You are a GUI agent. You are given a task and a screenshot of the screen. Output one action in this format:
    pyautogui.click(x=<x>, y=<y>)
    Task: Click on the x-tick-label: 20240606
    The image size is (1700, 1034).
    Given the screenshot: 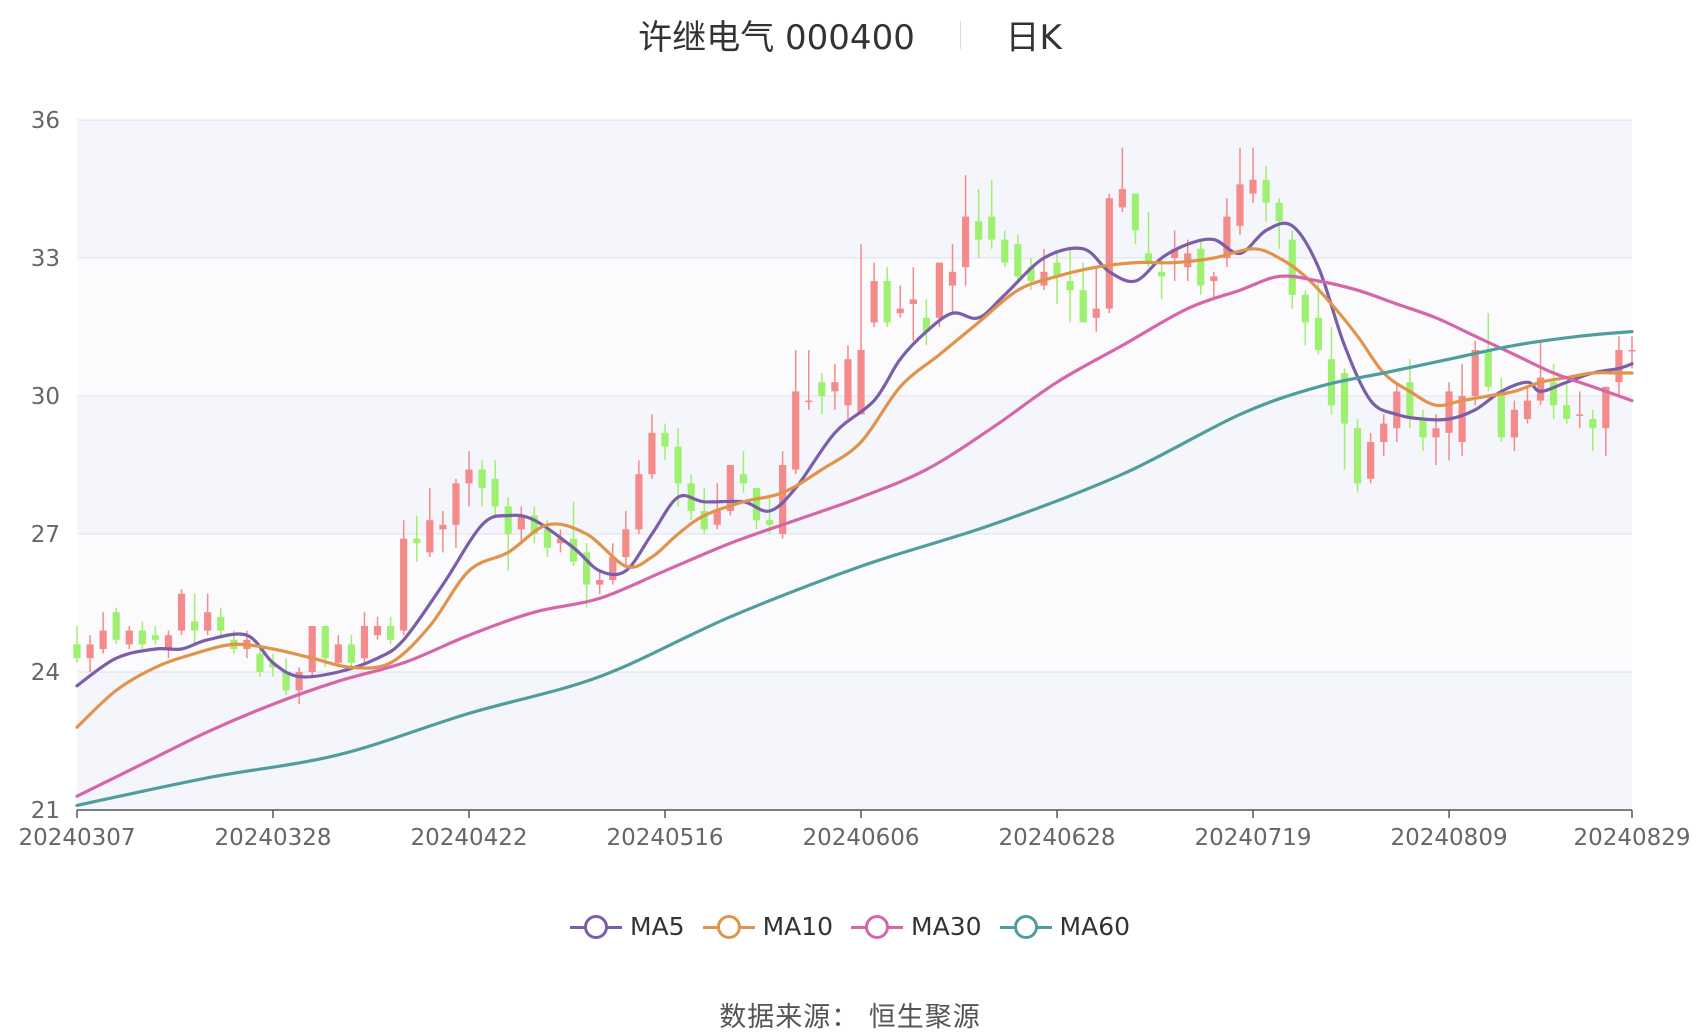 What is the action you would take?
    pyautogui.click(x=860, y=838)
    